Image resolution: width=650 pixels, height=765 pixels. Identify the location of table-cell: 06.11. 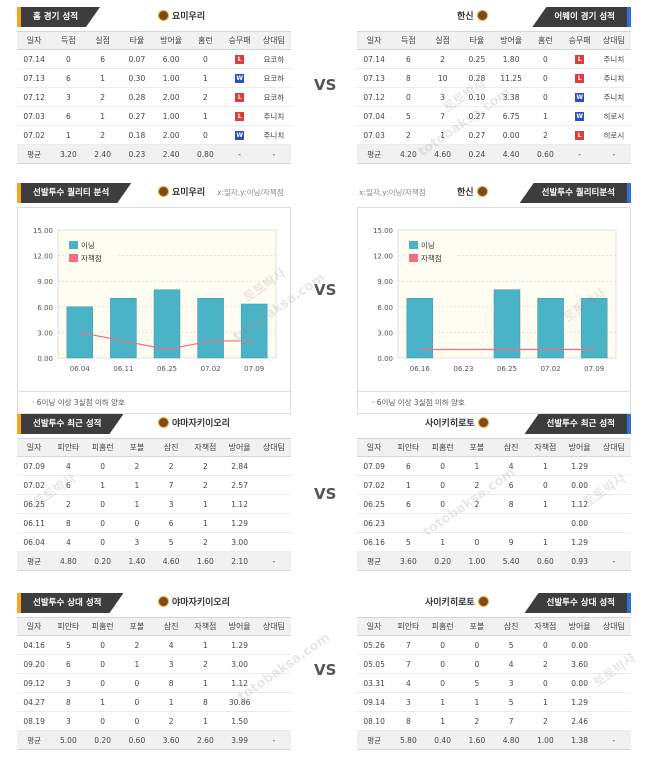
(34, 523).